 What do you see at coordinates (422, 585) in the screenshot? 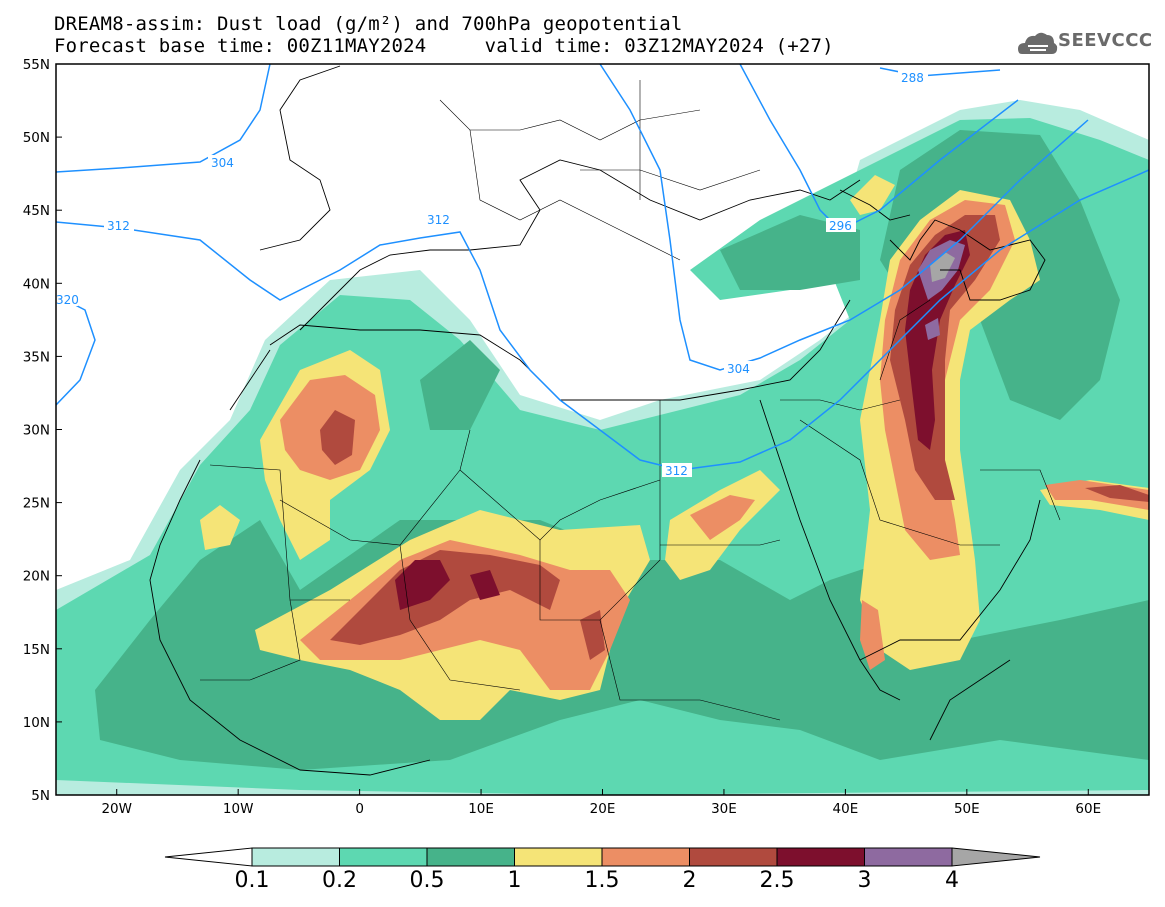
I see `dust-level-2.5` at bounding box center [422, 585].